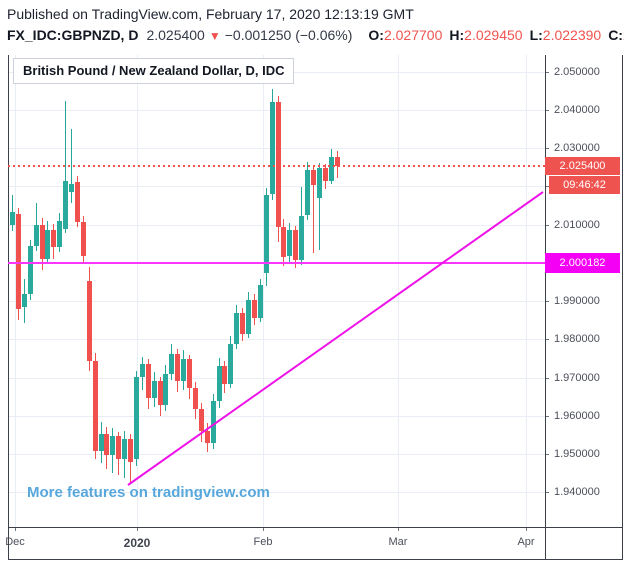 Image resolution: width=624 pixels, height=564 pixels. Describe the element at coordinates (148, 492) in the screenshot. I see `tradingview-watermark-link: More features on tradingview.com` at that location.